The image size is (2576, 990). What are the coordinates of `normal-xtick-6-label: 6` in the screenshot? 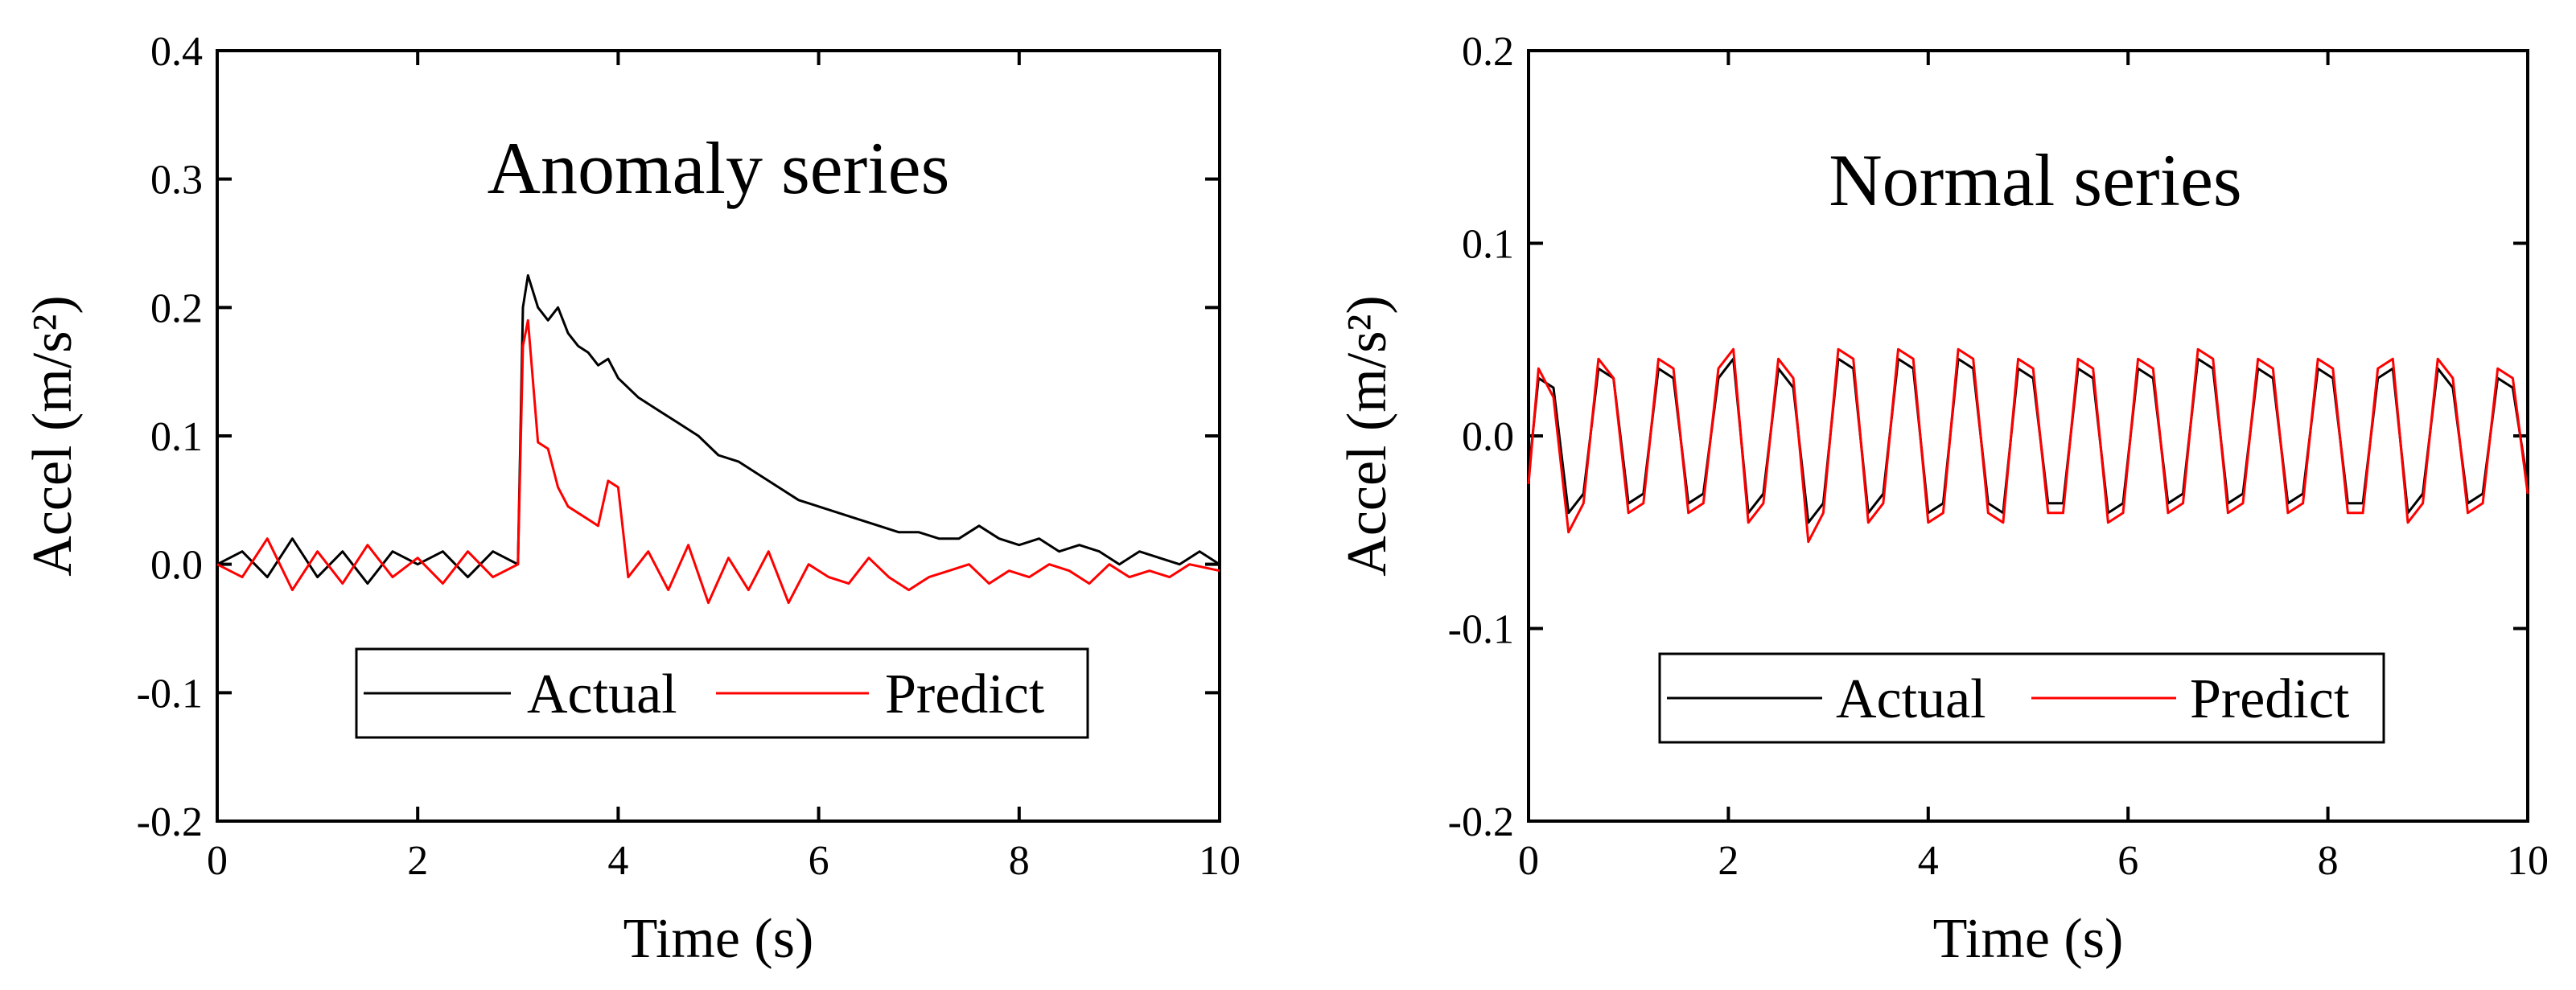 It's located at (2127, 861).